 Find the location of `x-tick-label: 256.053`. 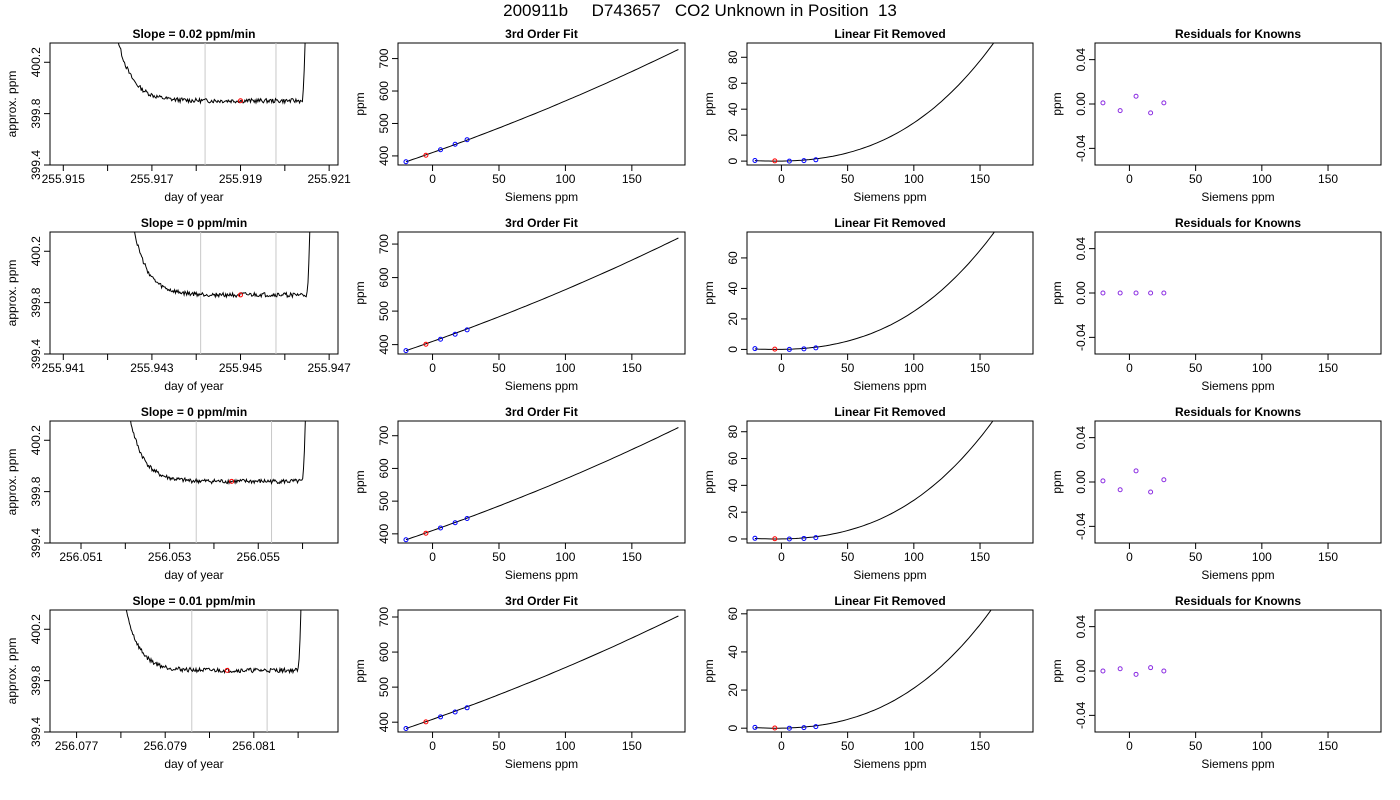

x-tick-label: 256.053 is located at coordinates (170, 557).